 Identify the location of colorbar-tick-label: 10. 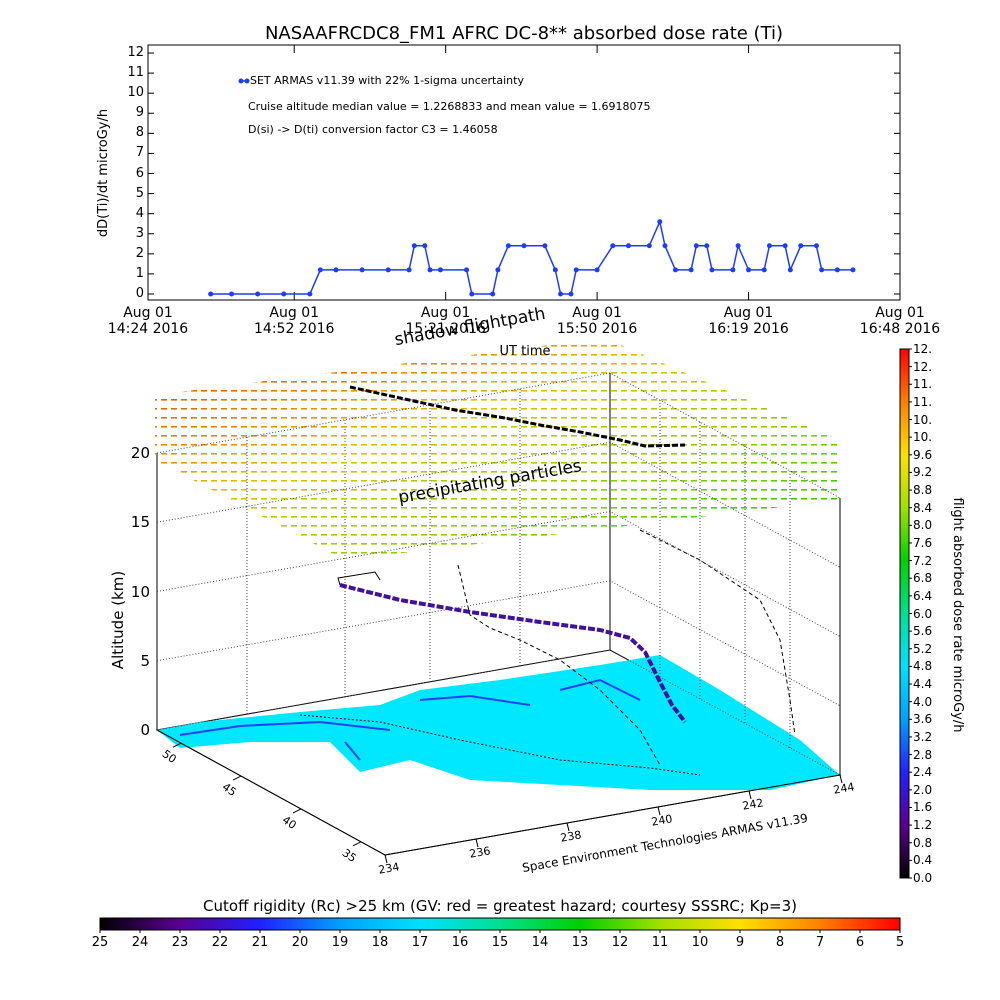
(700, 942).